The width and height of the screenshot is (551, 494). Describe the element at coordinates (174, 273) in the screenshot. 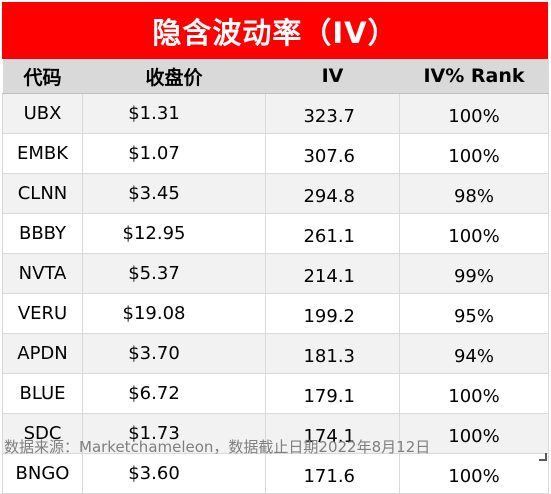

I see `cell-close: $5.37` at that location.